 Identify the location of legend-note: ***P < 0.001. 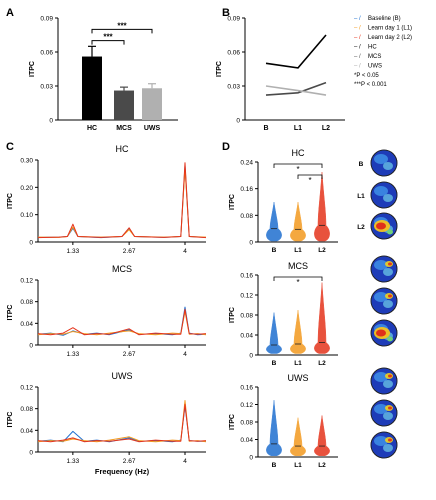
(370, 85).